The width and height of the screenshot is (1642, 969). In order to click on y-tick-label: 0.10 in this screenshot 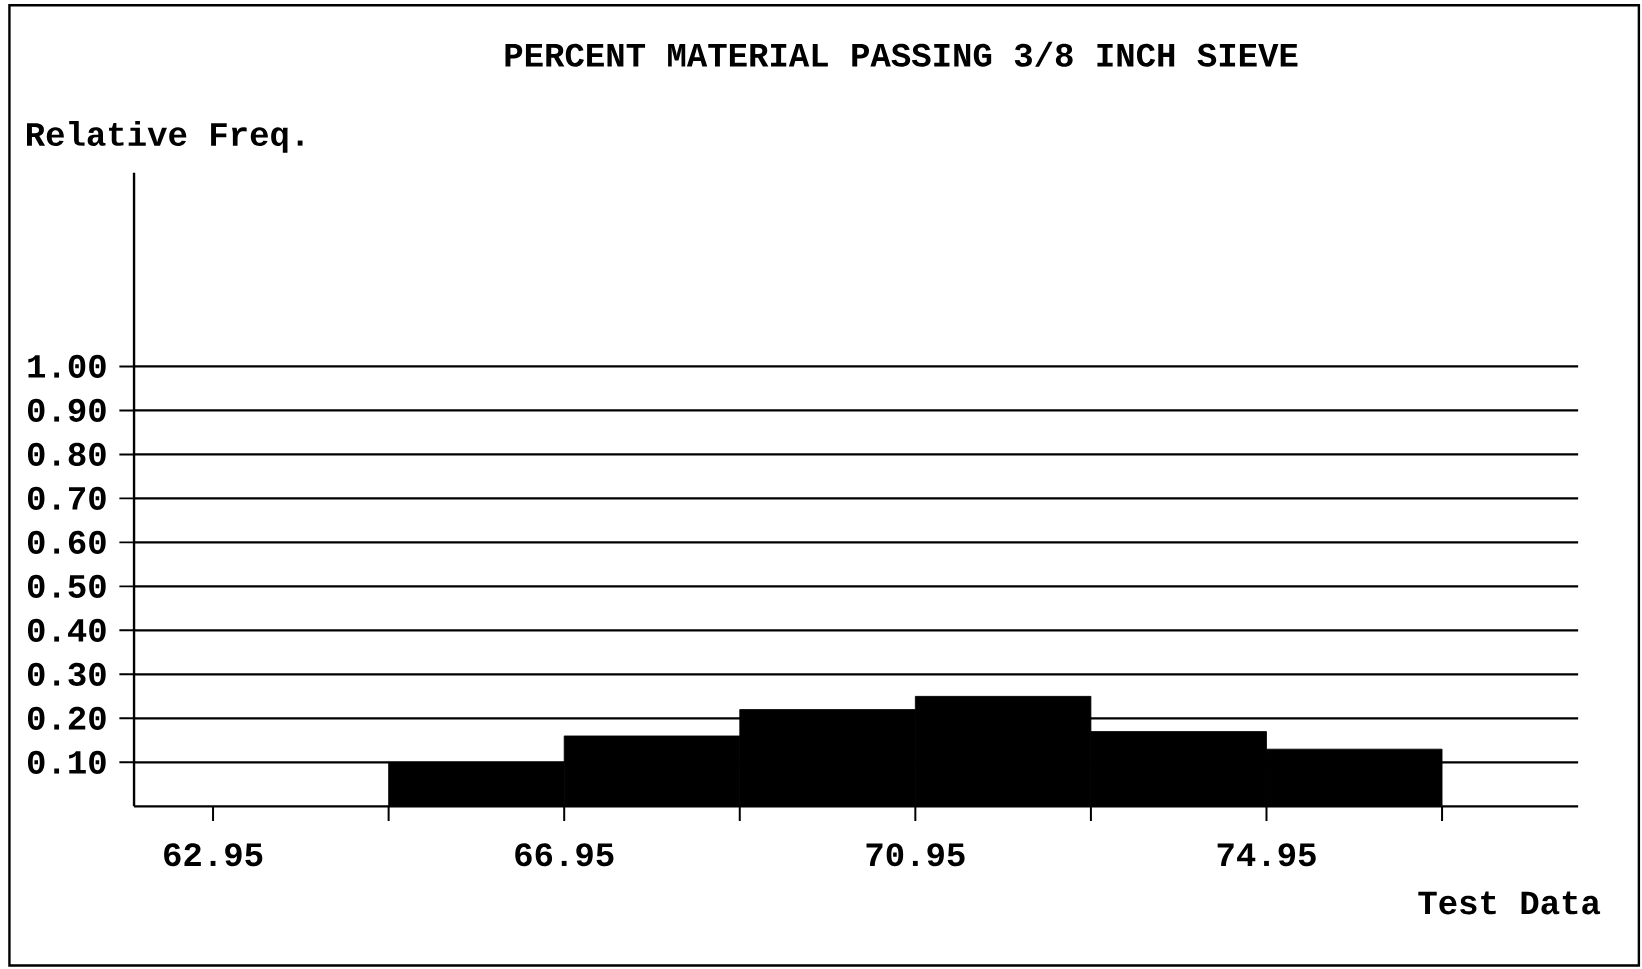, I will do `click(66, 762)`.